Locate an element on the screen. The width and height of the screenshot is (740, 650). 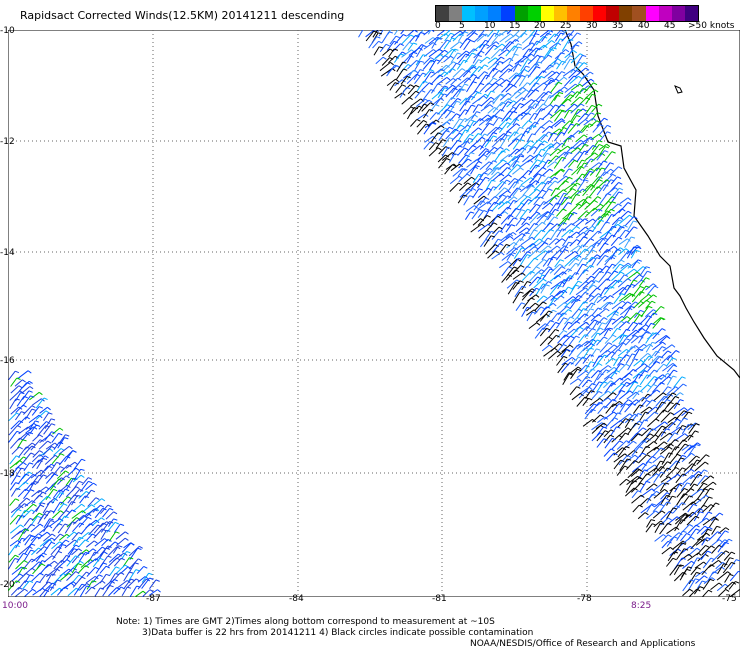
time-right: 8:25 is located at coordinates (641, 606).